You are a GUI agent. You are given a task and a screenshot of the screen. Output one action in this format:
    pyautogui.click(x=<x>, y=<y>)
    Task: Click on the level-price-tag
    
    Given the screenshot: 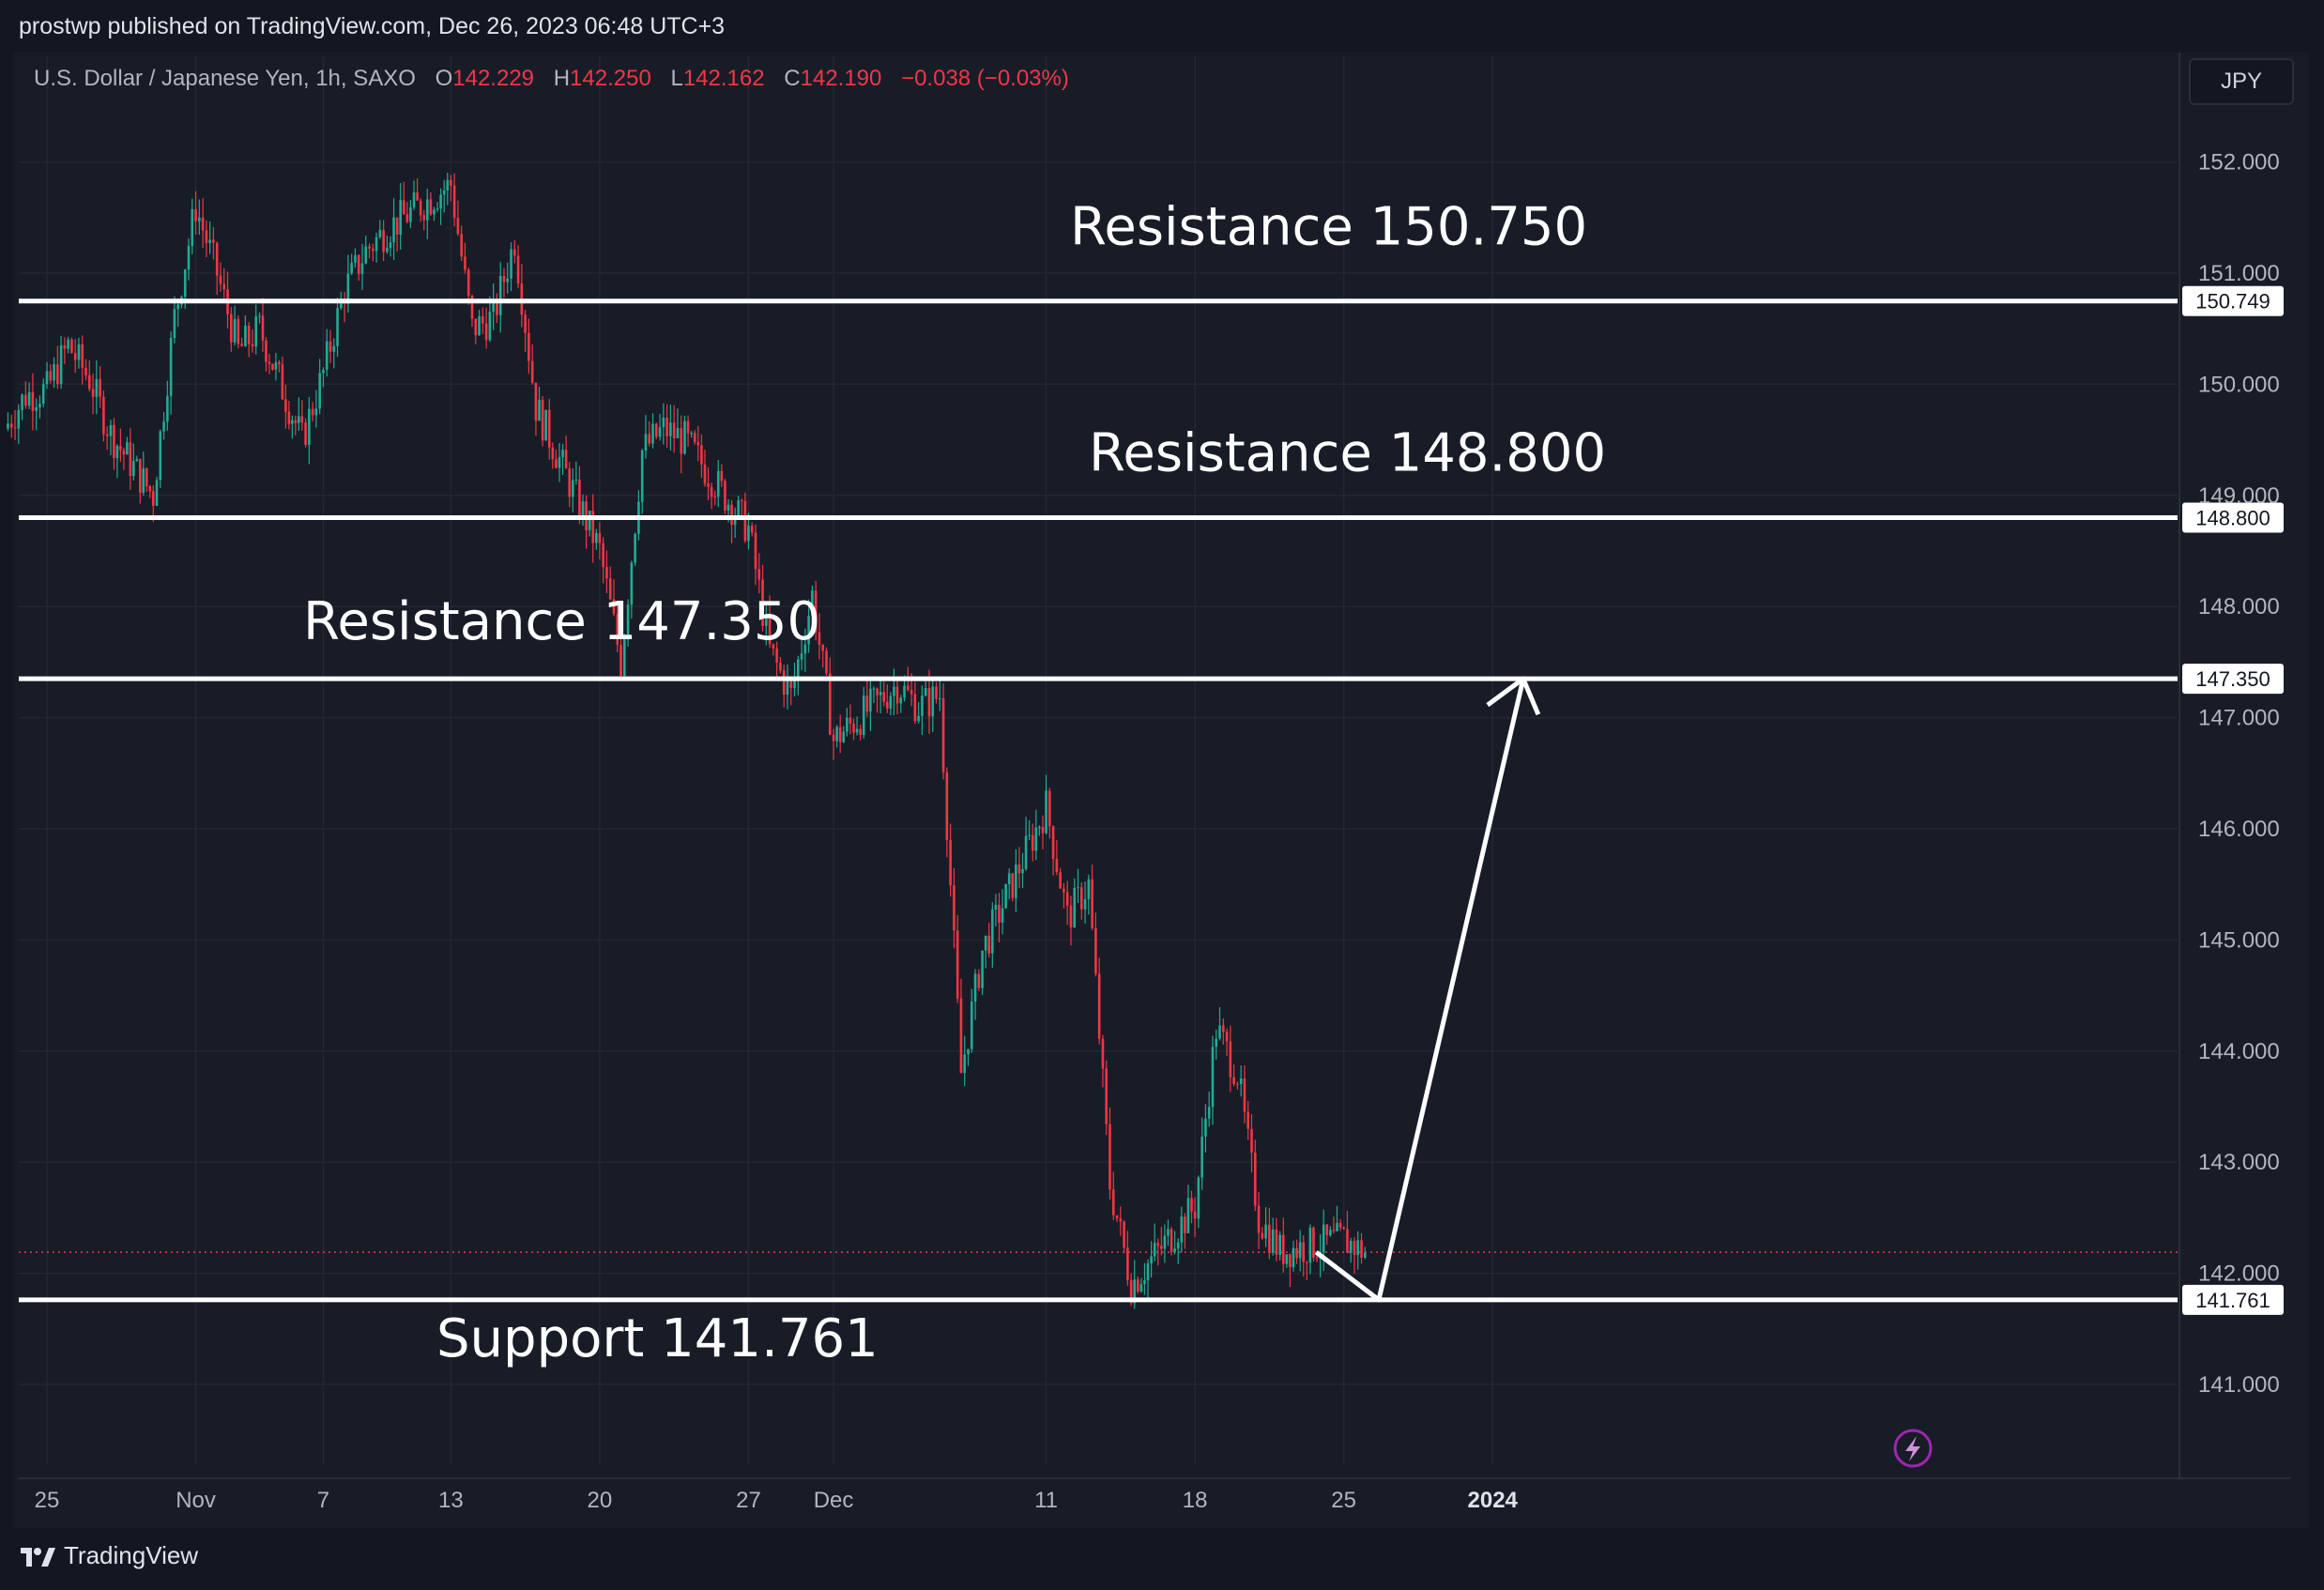 What is the action you would take?
    pyautogui.click(x=2233, y=1299)
    